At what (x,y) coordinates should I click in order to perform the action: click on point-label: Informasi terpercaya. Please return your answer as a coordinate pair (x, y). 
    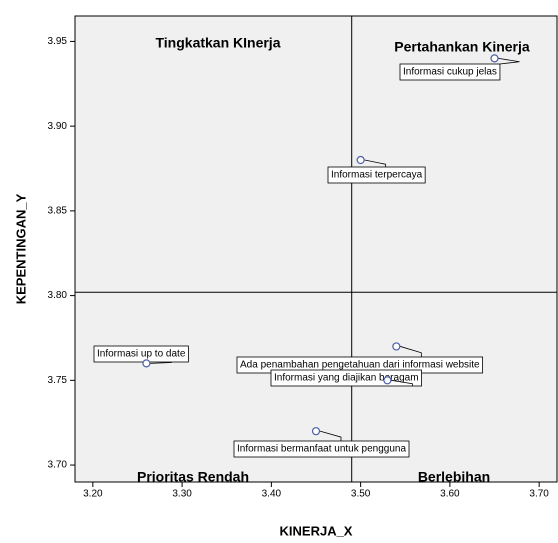
    Looking at the image, I should click on (377, 175).